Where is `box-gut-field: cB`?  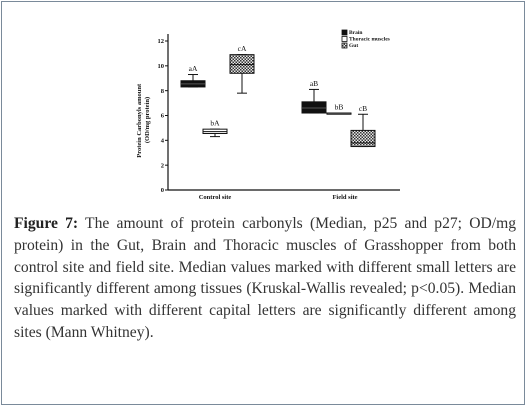
box-gut-field: cB is located at coordinates (363, 126).